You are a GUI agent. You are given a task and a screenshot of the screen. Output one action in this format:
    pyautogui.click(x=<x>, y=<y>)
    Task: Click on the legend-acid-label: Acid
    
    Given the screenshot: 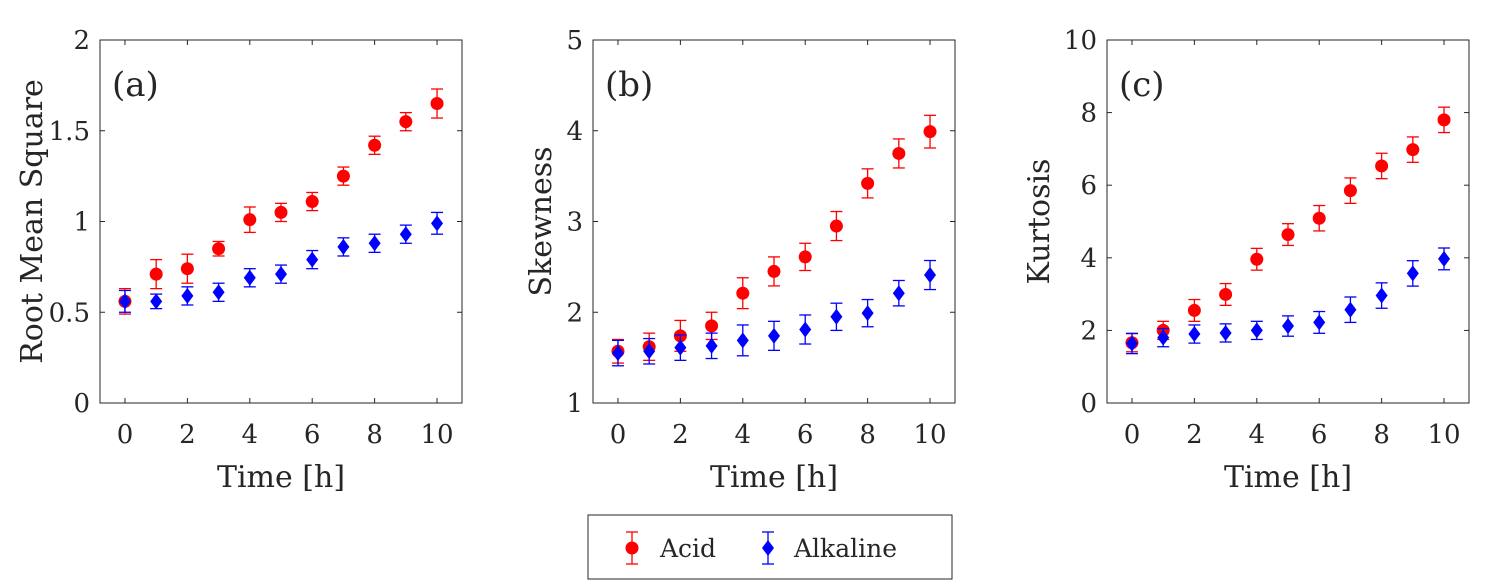 What is the action you would take?
    pyautogui.click(x=687, y=548)
    